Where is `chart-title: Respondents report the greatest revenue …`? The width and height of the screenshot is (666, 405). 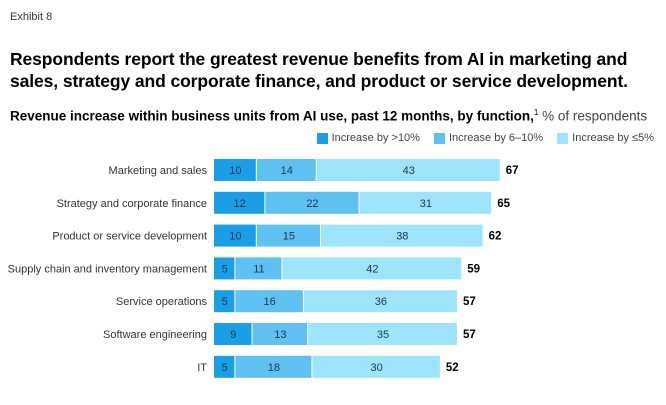
chart-title: Respondents report the greatest revenue … is located at coordinates (319, 70).